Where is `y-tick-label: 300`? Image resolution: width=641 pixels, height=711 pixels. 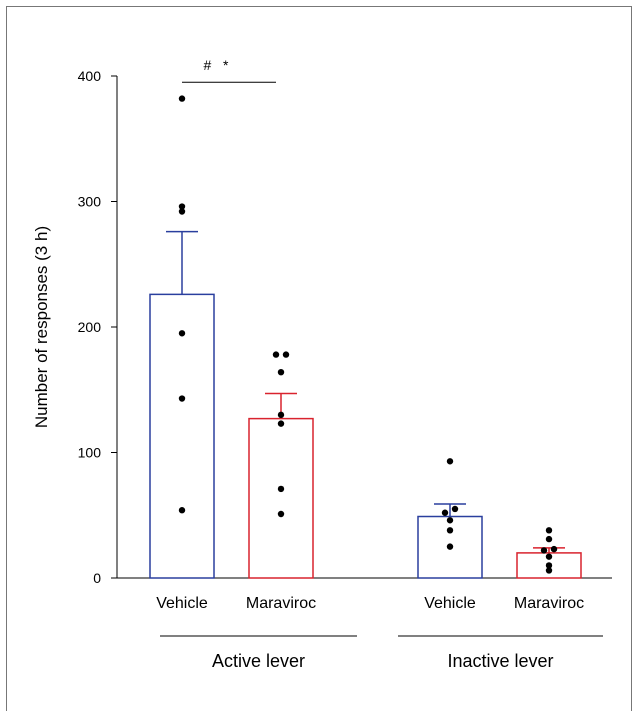 y-tick-label: 300 is located at coordinates (90, 202).